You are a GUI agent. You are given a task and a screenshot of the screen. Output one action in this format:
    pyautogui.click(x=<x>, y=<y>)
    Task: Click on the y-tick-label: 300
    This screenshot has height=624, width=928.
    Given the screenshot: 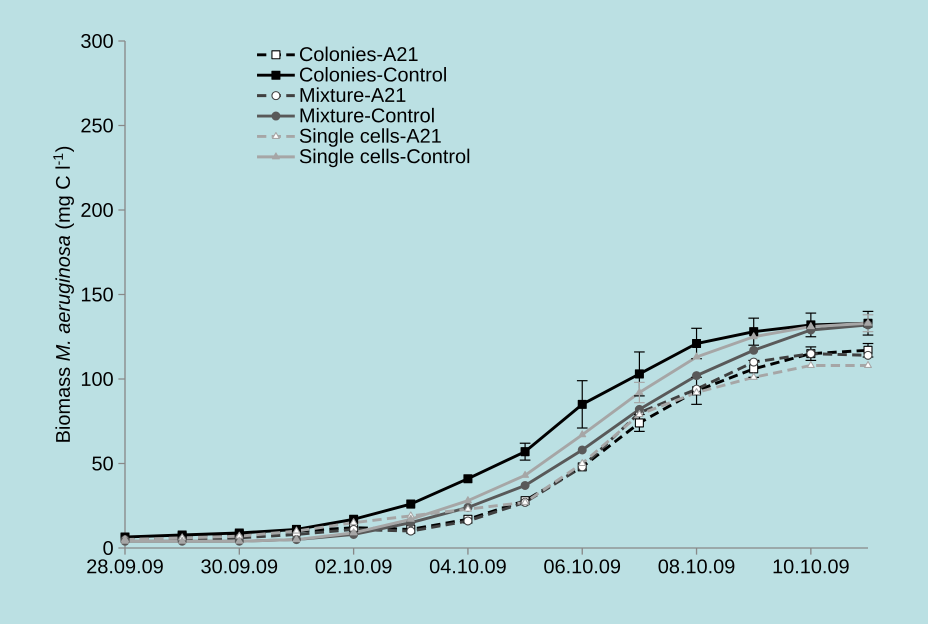 What is the action you would take?
    pyautogui.click(x=97, y=41)
    